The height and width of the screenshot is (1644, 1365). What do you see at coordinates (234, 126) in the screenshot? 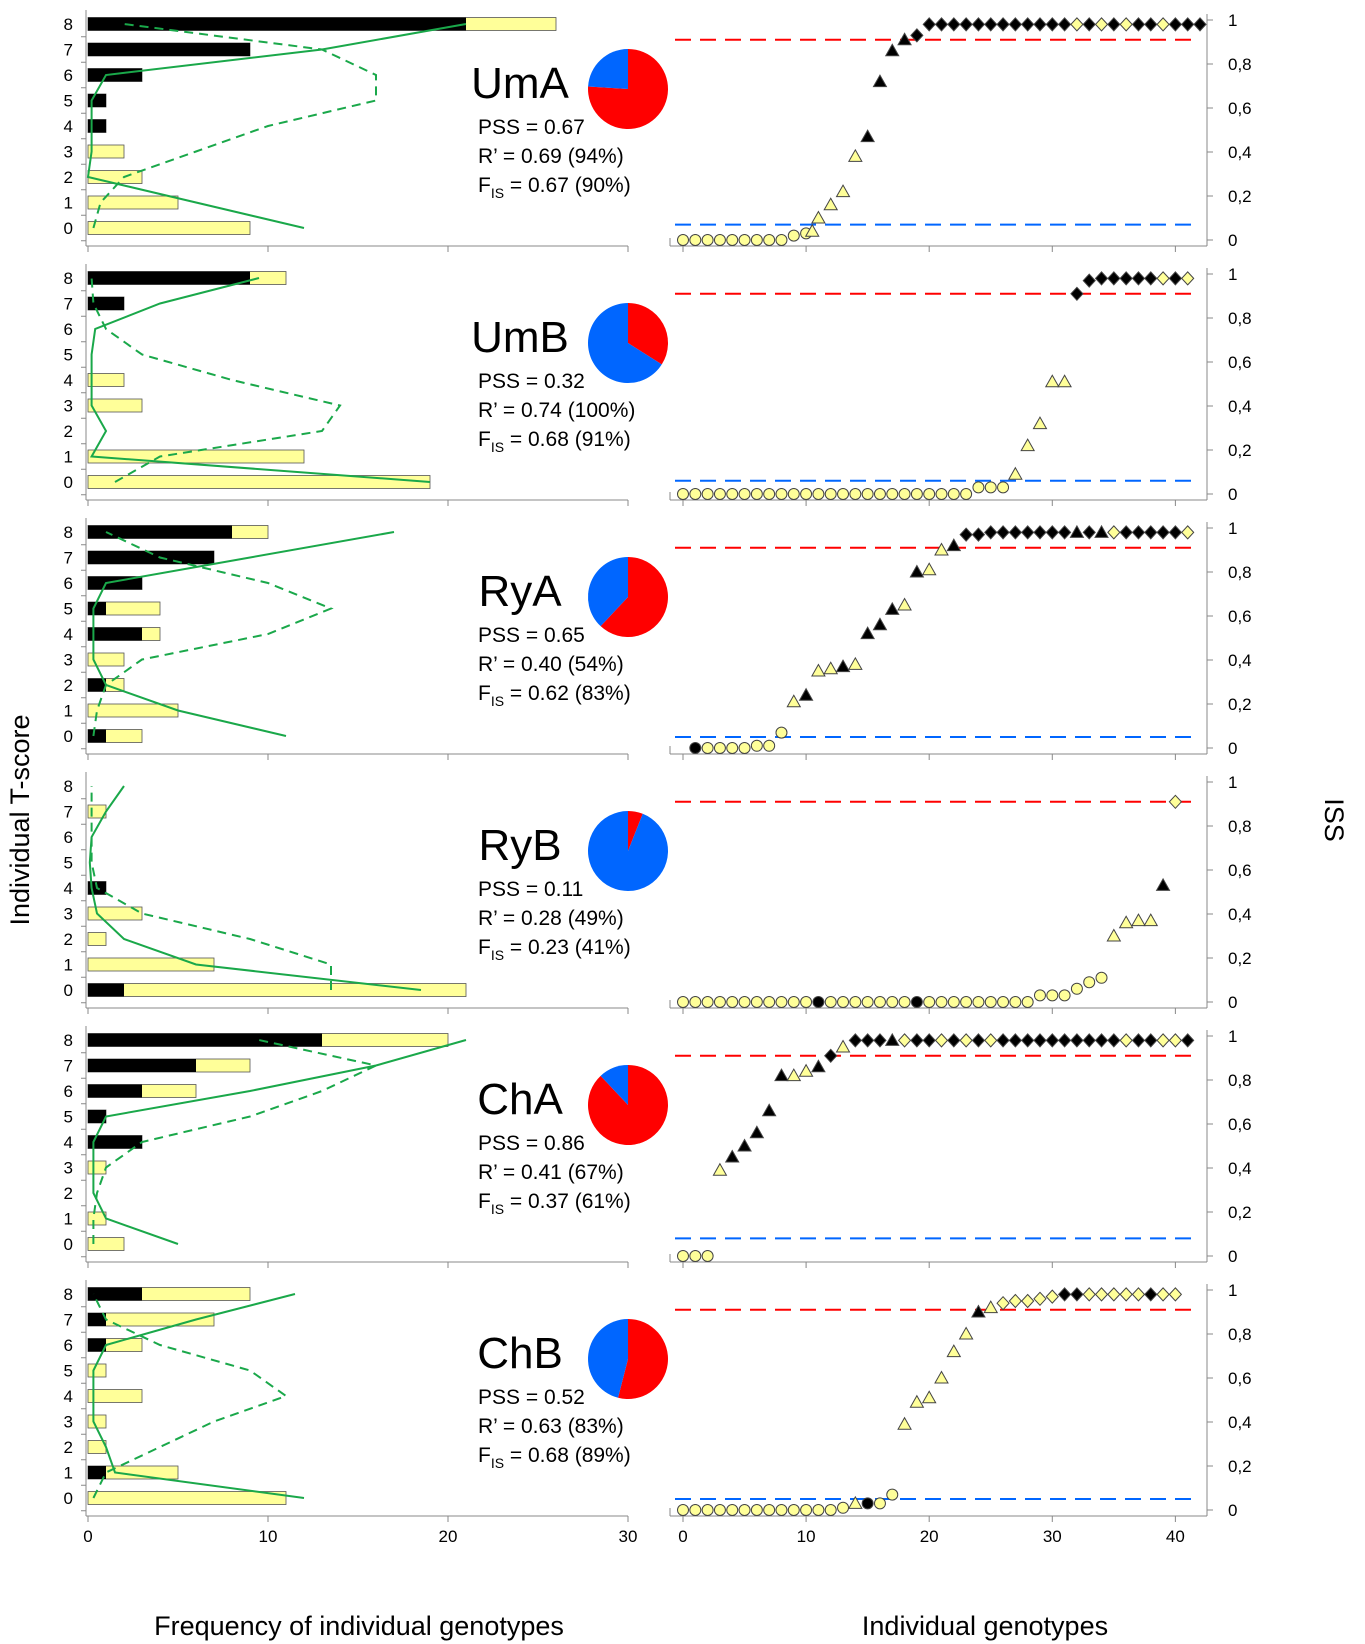
I see `expected-line-dashed` at bounding box center [234, 126].